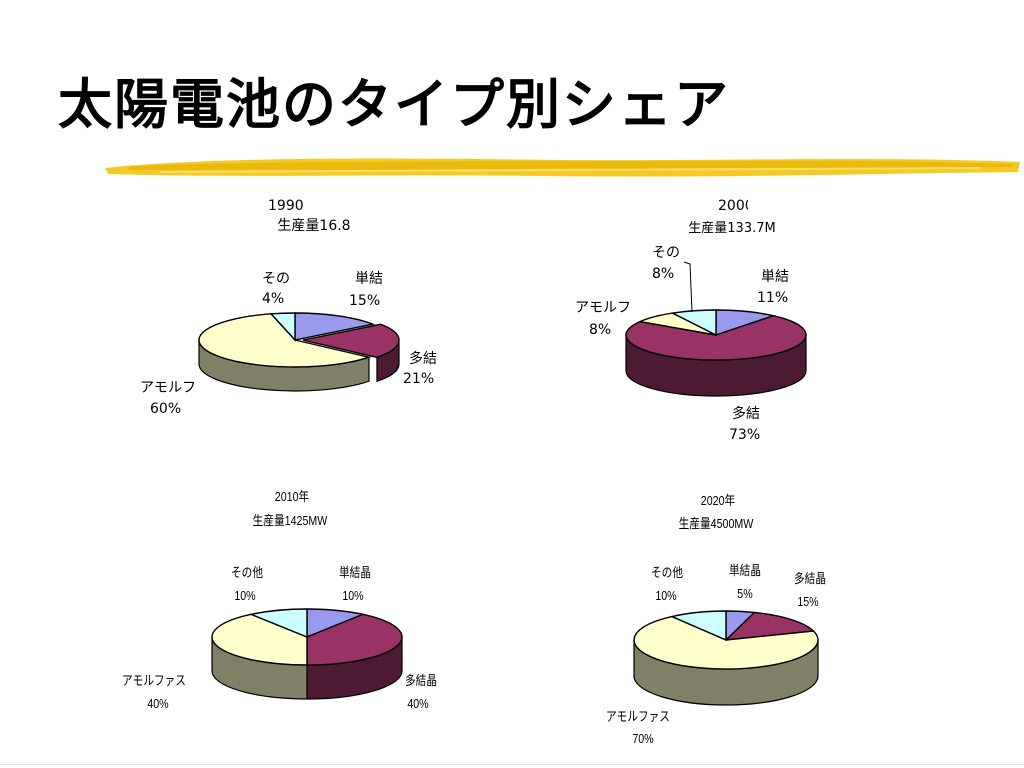 Image resolution: width=1024 pixels, height=768 pixels. Describe the element at coordinates (808, 601) in the screenshot. I see `pie-2020-value-poly: 15%` at that location.